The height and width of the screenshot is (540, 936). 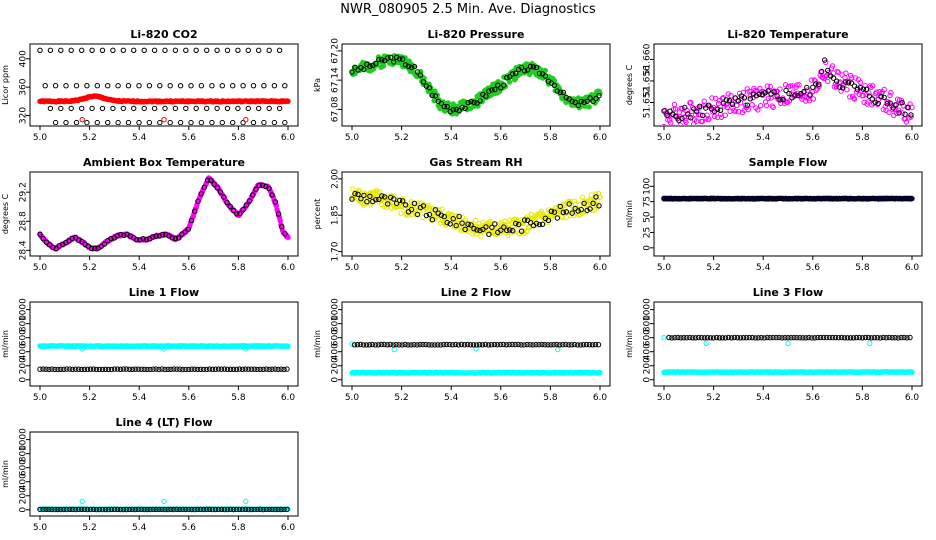 I want to click on y-tick-label: 51.656, so click(x=648, y=81).